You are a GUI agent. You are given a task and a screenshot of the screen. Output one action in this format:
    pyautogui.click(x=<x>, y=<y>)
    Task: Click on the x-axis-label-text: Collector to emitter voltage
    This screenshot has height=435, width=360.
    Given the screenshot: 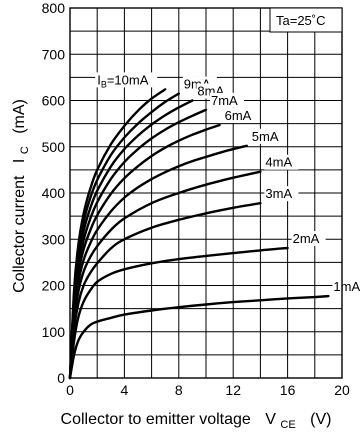 What is the action you would take?
    pyautogui.click(x=156, y=419)
    